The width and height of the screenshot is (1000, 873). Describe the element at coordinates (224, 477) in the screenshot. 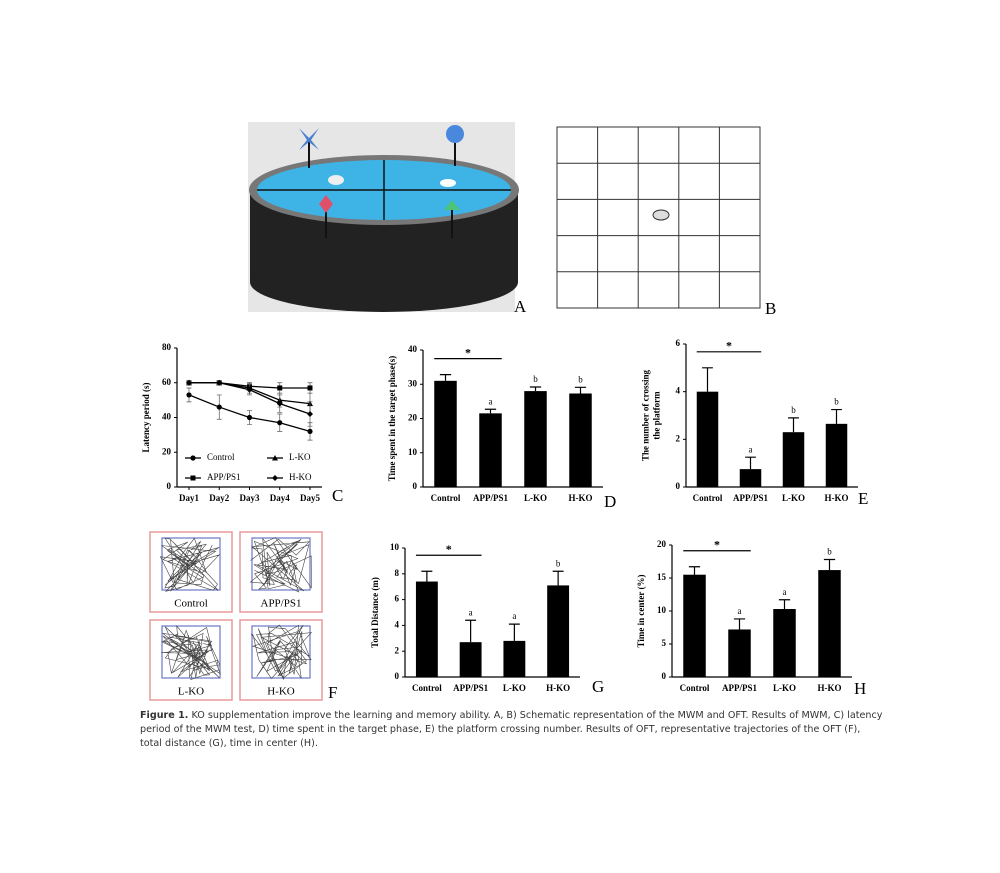

I see `legend-label: APP/PS1` at that location.